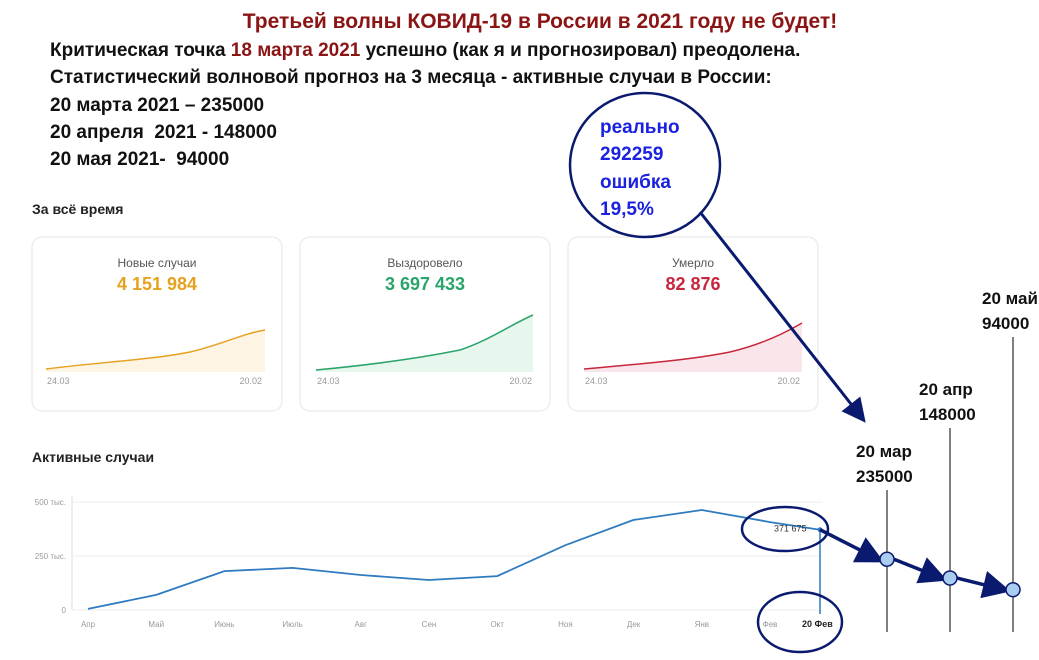 This screenshot has height=660, width=1039. What do you see at coordinates (946, 389) in the screenshot?
I see `forecast-label: 20 апр` at bounding box center [946, 389].